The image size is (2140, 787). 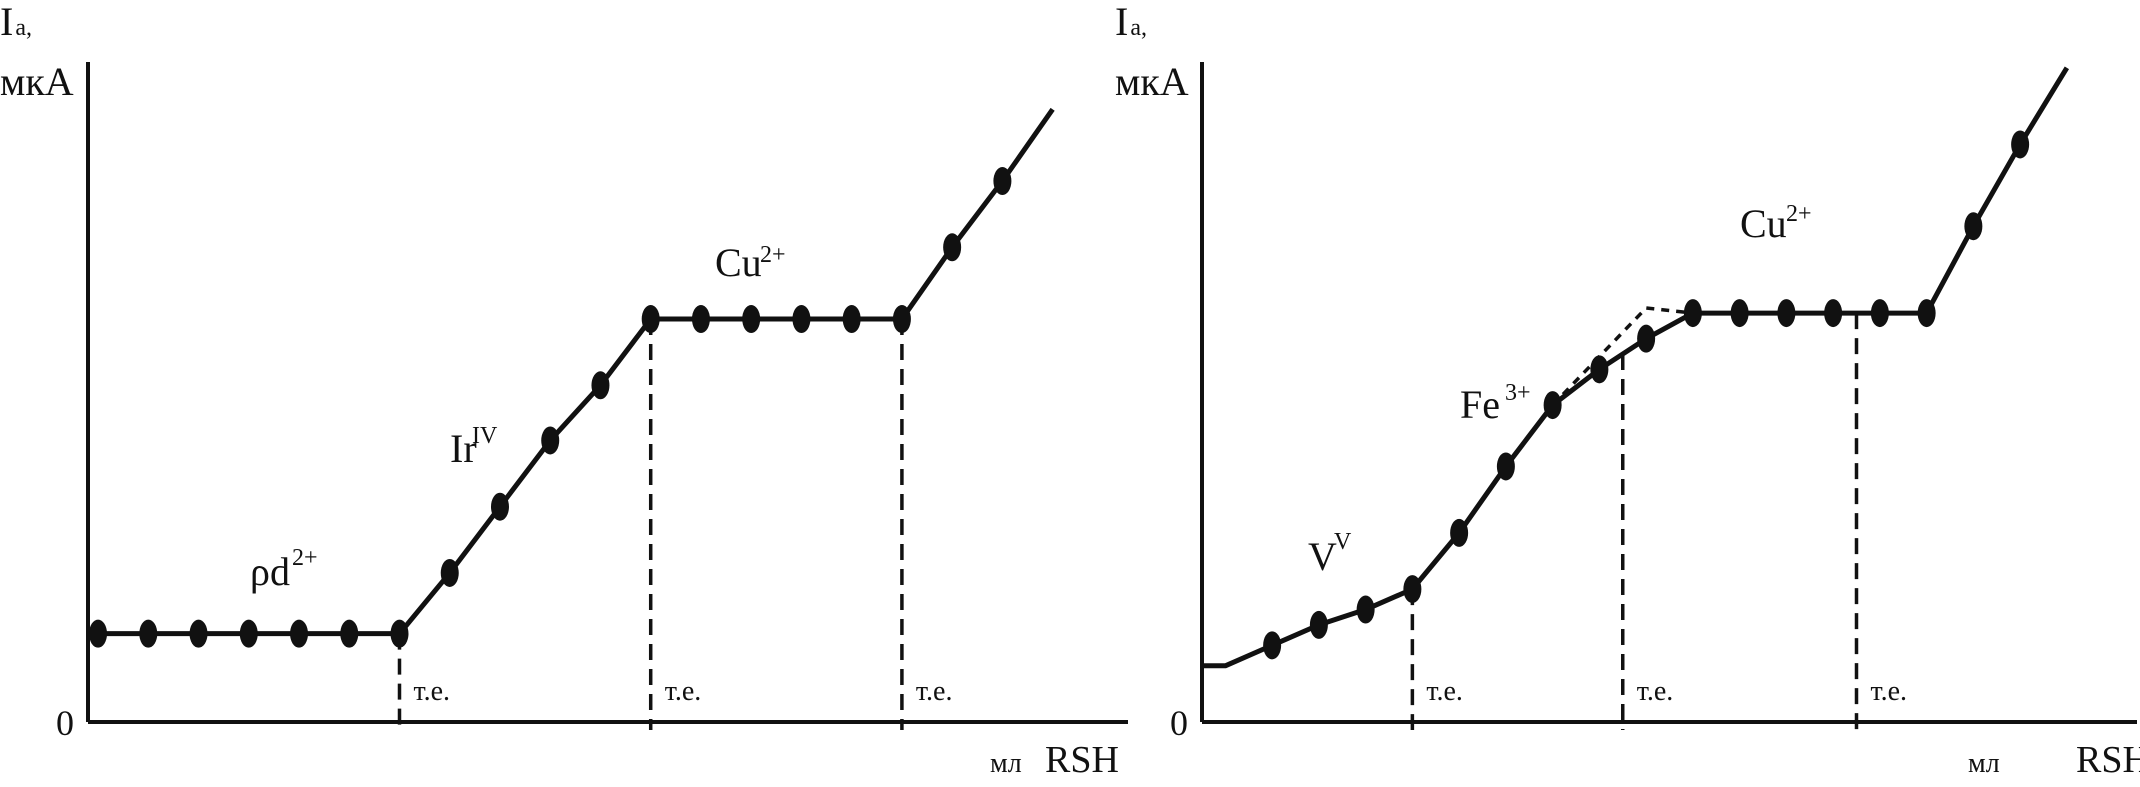 I want to click on ion-label: V, so click(x=1322, y=556).